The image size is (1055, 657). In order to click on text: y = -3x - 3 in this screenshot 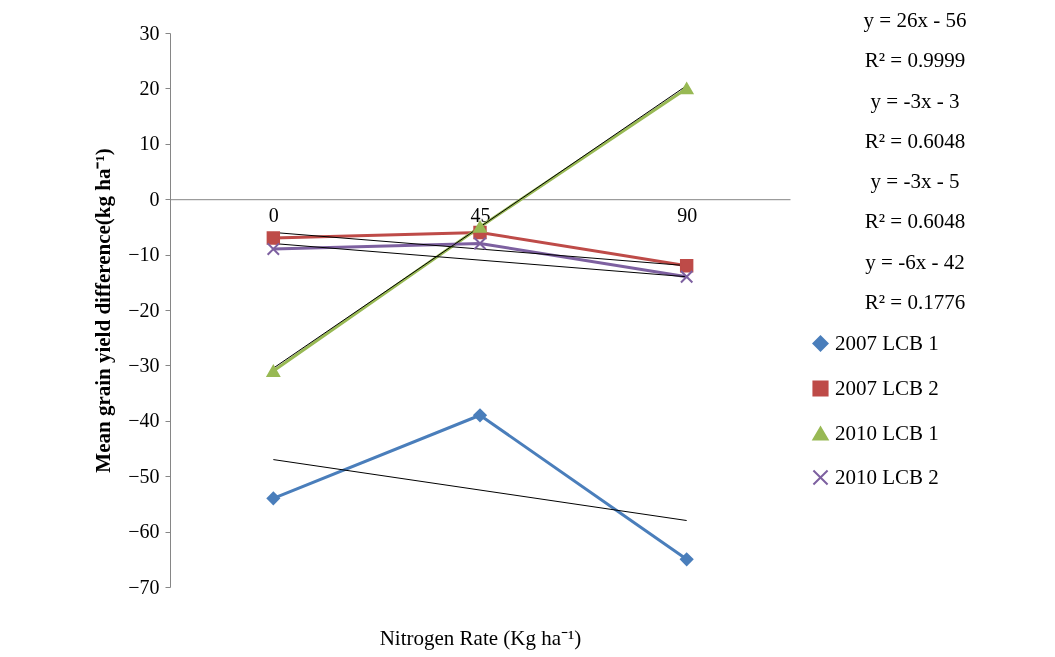, I will do `click(915, 100)`.